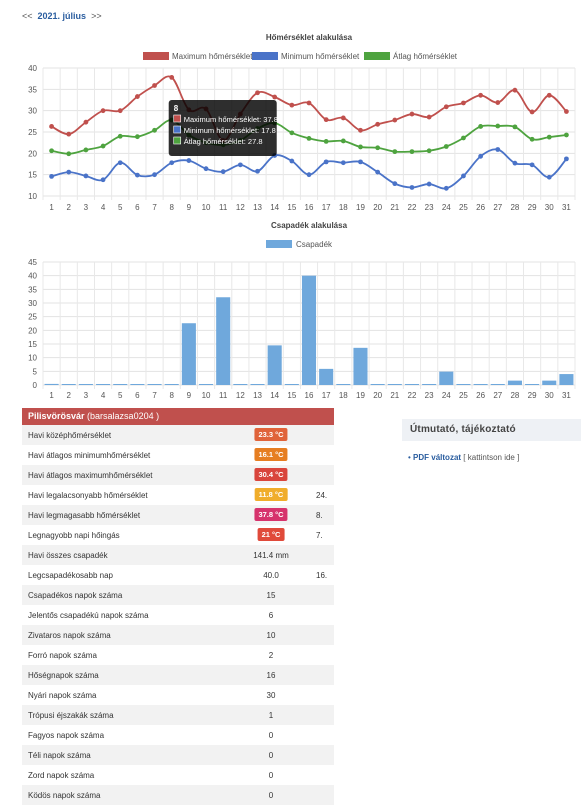 This screenshot has height=805, width=587. I want to click on stats-value: 141.4 mm, so click(271, 555).